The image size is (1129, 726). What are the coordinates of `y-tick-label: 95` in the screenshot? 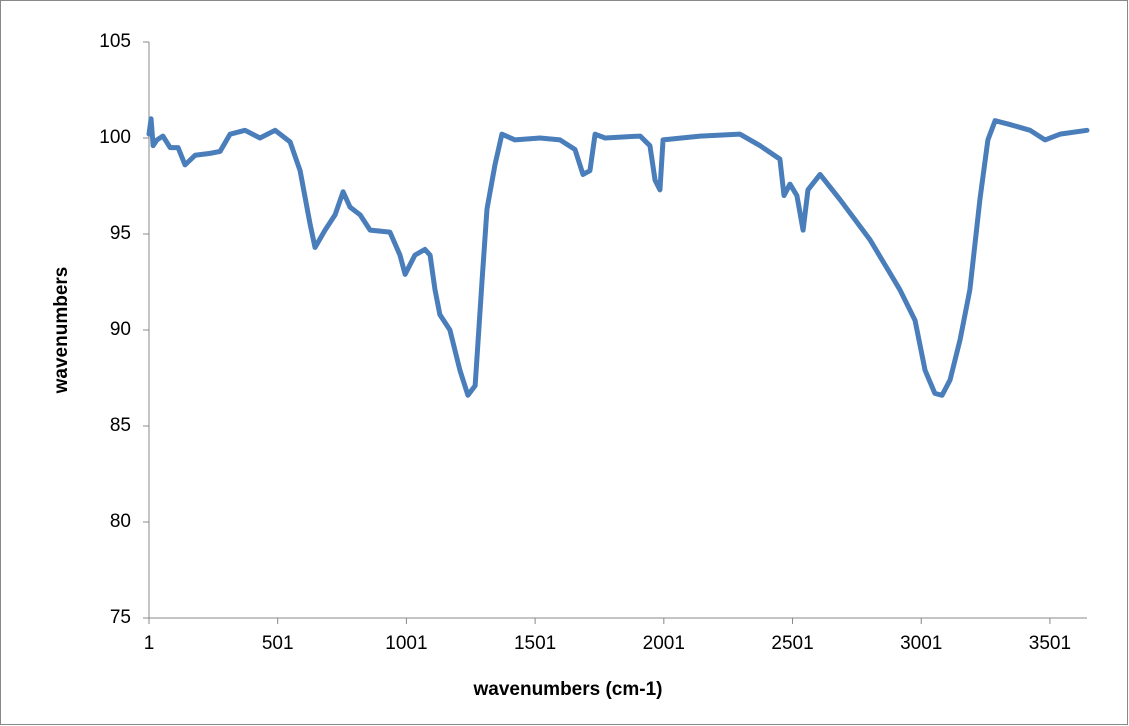 It's located at (120, 233).